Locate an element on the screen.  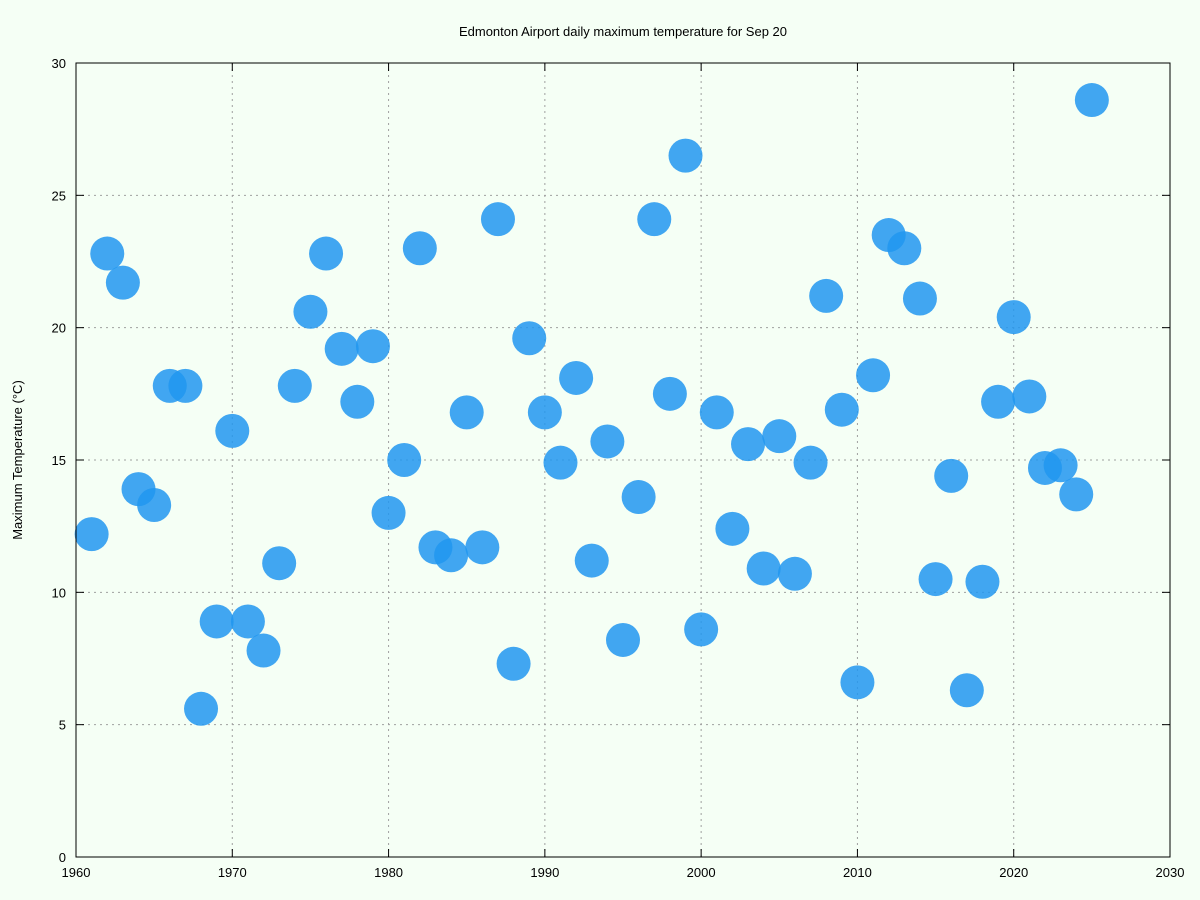
x-tick-label: 1970 is located at coordinates (232, 872).